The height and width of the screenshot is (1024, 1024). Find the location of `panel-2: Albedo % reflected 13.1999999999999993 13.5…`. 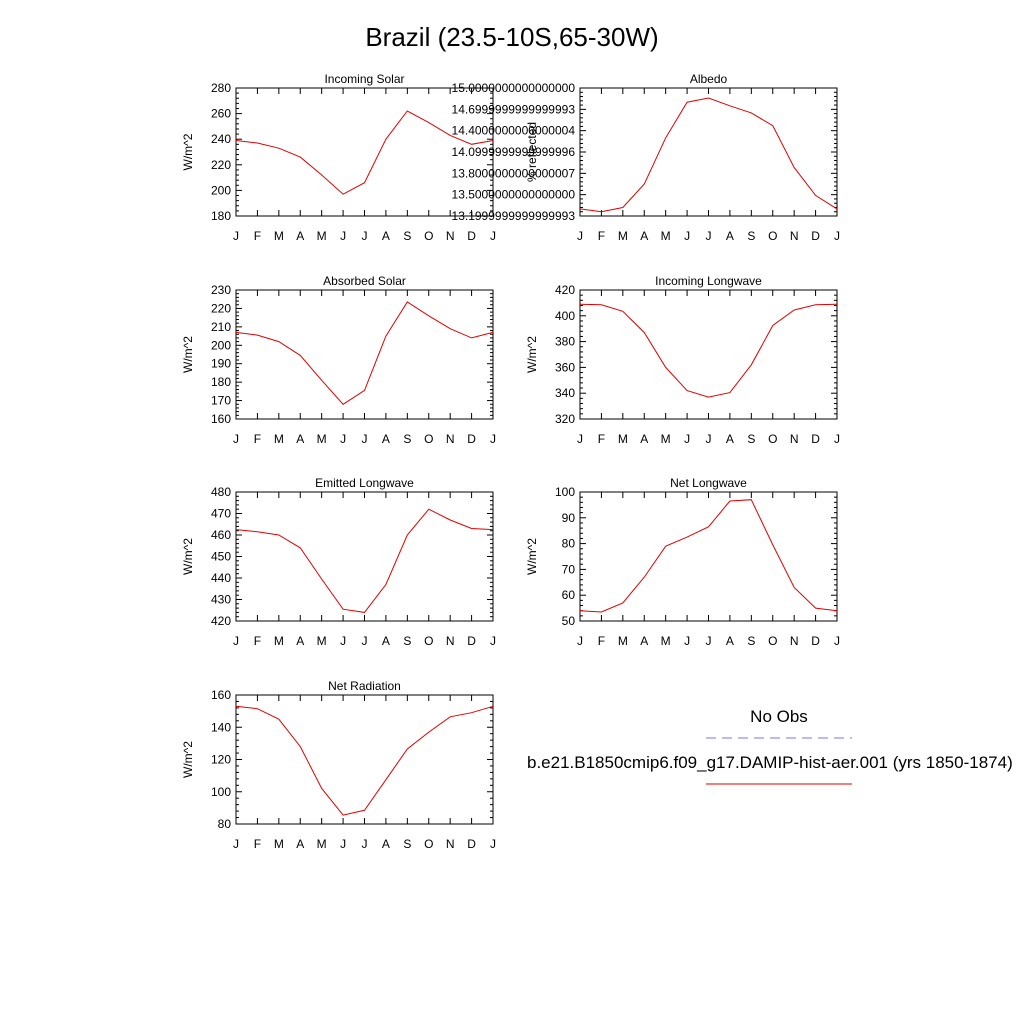

panel-2: Albedo % reflected 13.1999999999999993 13.5… is located at coordinates (646, 157).